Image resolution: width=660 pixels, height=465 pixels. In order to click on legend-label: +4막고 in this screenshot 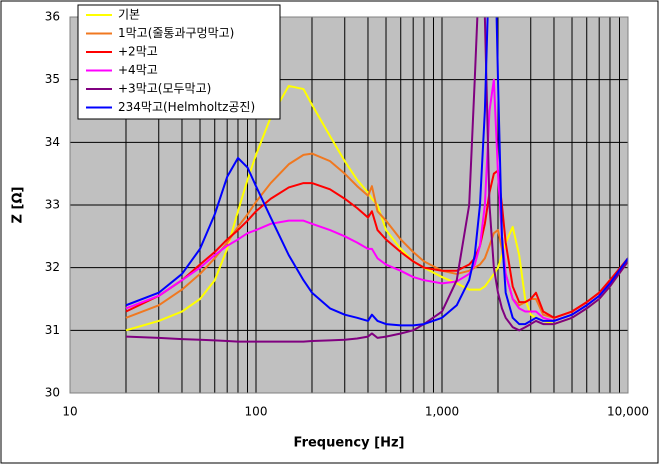, I will do `click(138, 70)`.